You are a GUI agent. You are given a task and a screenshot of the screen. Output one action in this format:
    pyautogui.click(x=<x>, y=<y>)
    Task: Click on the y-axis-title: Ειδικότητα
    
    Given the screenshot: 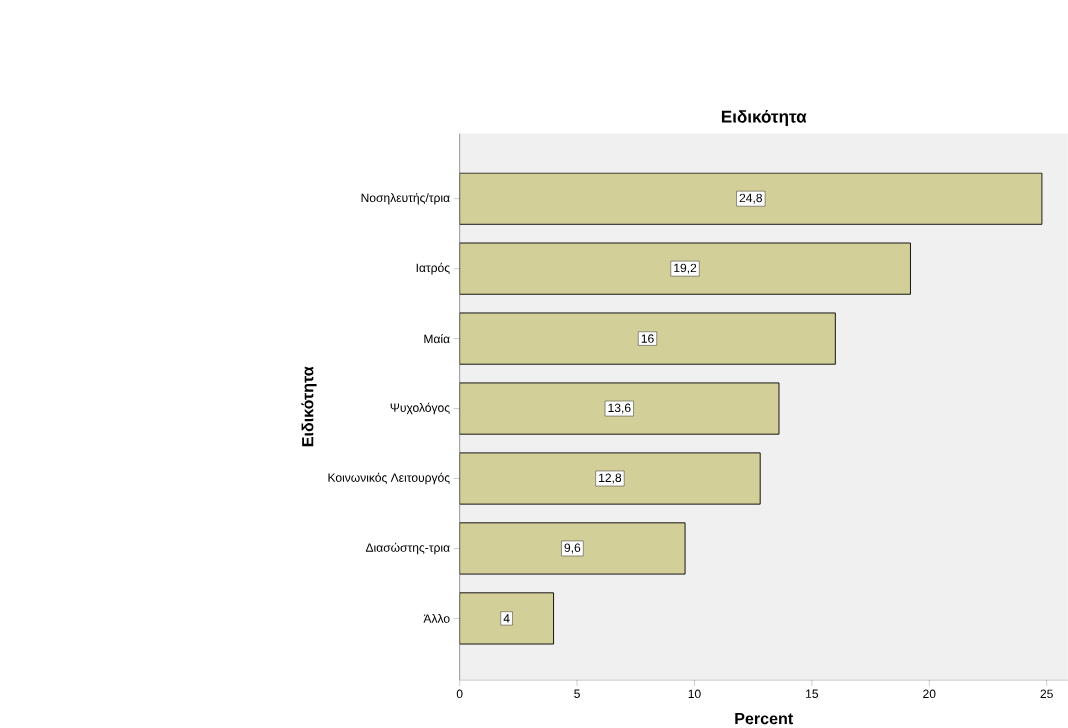 What is the action you would take?
    pyautogui.click(x=309, y=406)
    